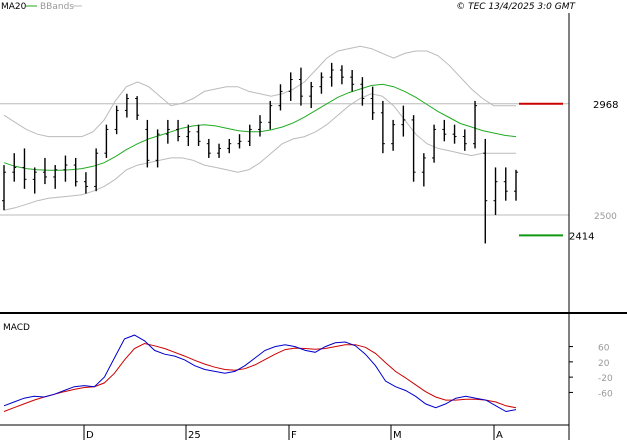  What do you see at coordinates (604, 364) in the screenshot?
I see `macd-y-tick-label-1: 20` at bounding box center [604, 364].